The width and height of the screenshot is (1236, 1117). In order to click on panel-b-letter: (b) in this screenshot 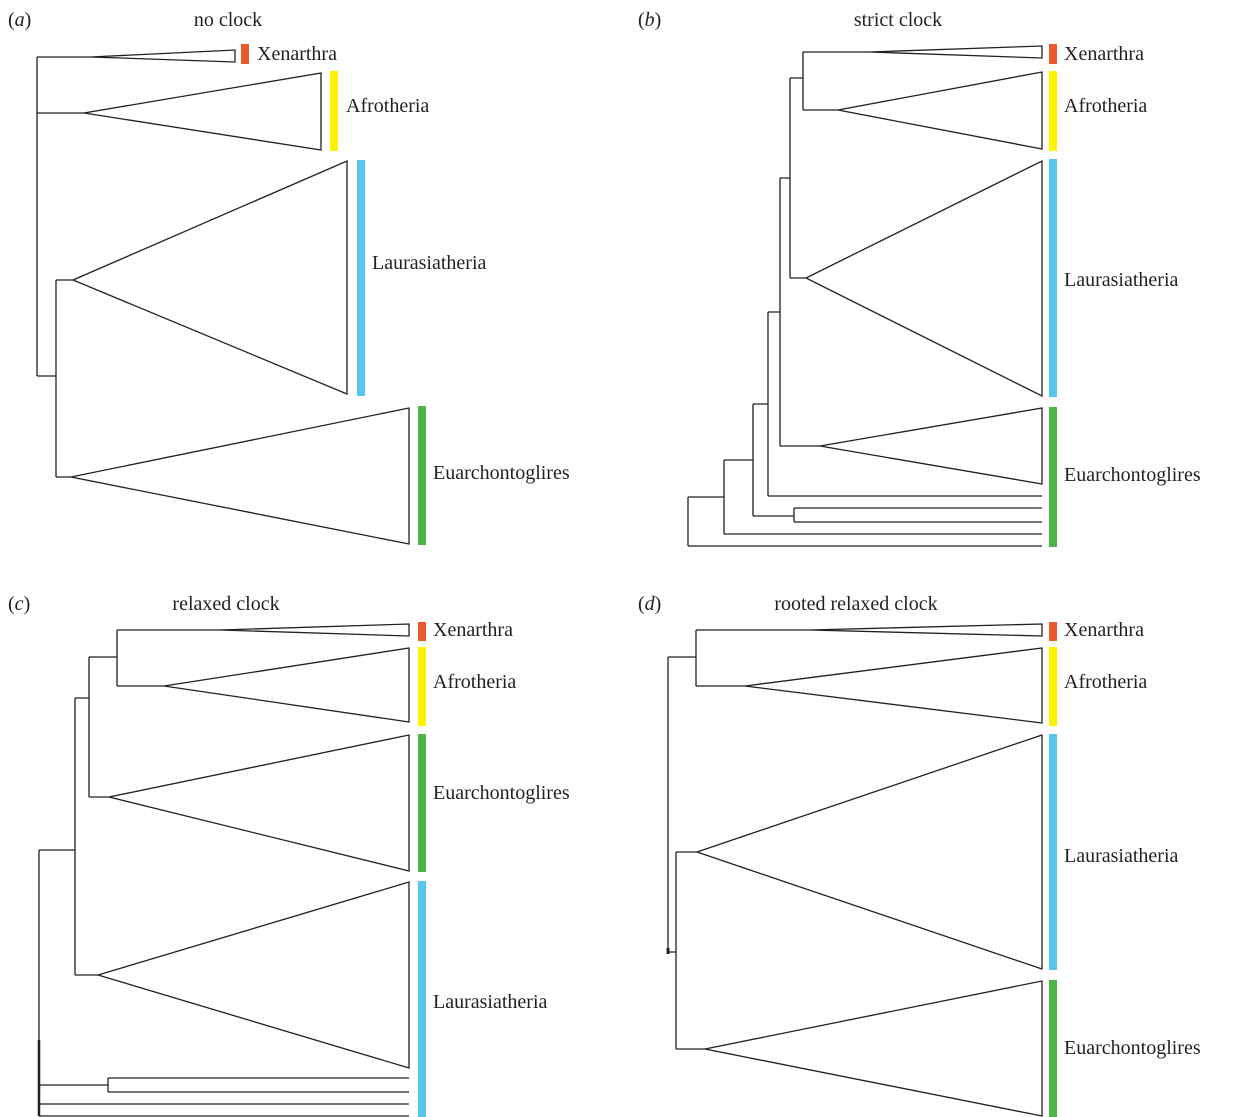, I will do `click(649, 20)`.